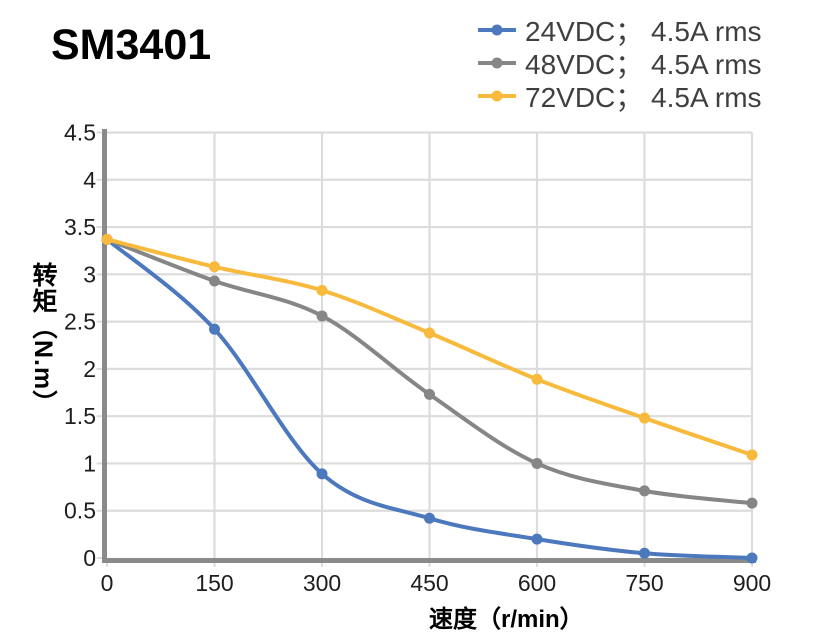 The image size is (831, 640). Describe the element at coordinates (43, 339) in the screenshot. I see `y-axis-title: 转矩（N.m）` at that location.